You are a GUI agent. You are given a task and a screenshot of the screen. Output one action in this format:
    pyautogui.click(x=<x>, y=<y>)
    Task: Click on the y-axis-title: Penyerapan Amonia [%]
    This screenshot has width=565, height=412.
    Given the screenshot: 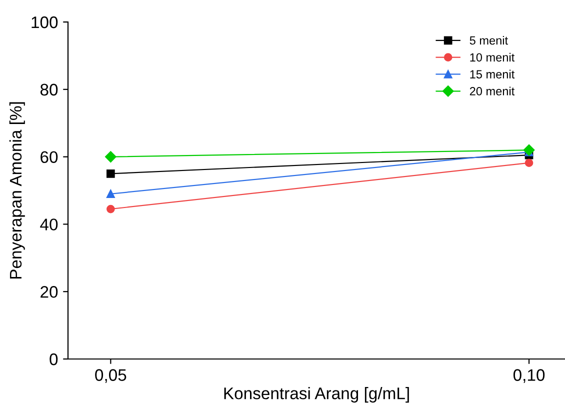 What is the action you would take?
    pyautogui.click(x=17, y=190)
    